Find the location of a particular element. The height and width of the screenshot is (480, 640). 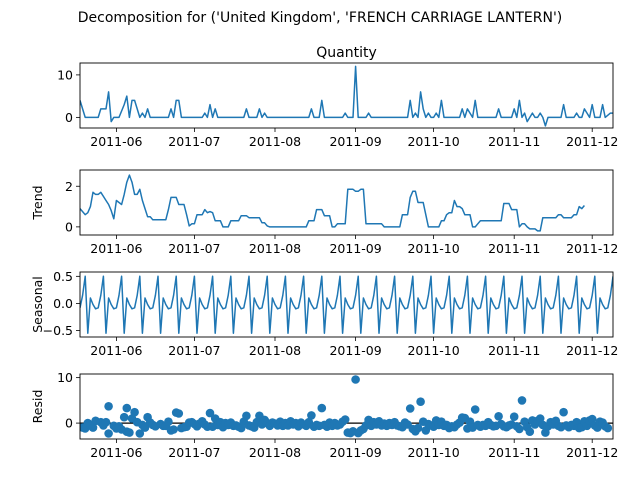

observed-xtick-label: 2011-10 is located at coordinates (433, 141).